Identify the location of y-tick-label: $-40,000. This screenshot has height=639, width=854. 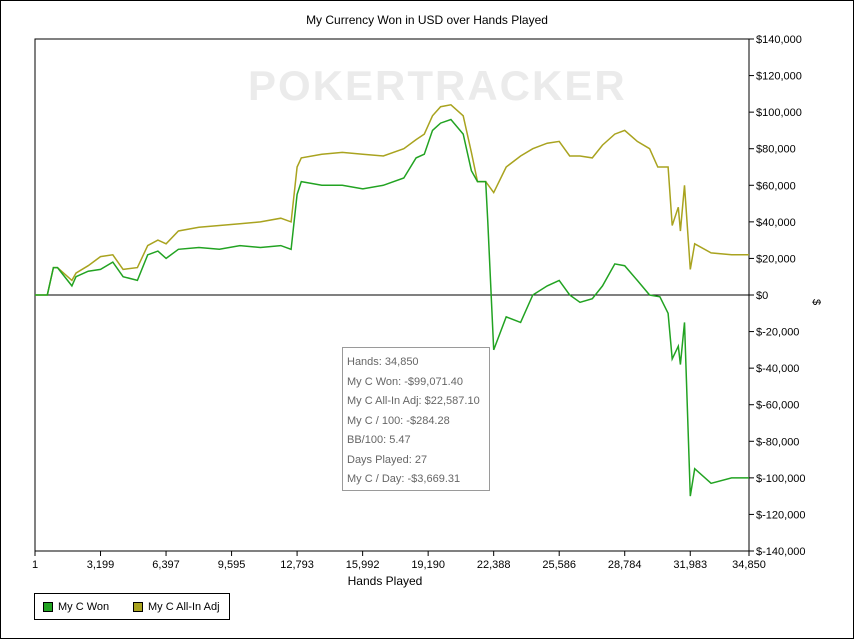
(777, 369).